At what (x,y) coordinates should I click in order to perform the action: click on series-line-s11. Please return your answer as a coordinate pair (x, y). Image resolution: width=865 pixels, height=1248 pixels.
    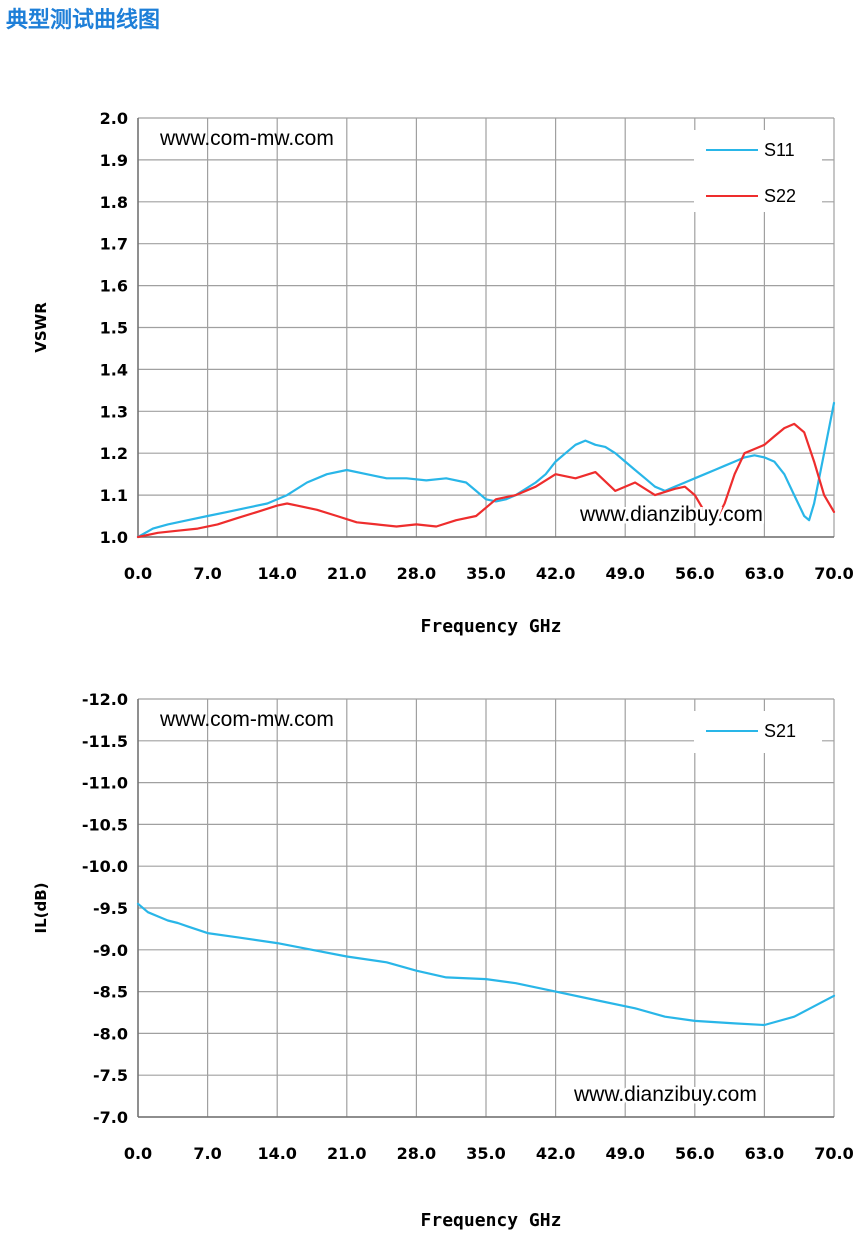
    Looking at the image, I should click on (486, 470).